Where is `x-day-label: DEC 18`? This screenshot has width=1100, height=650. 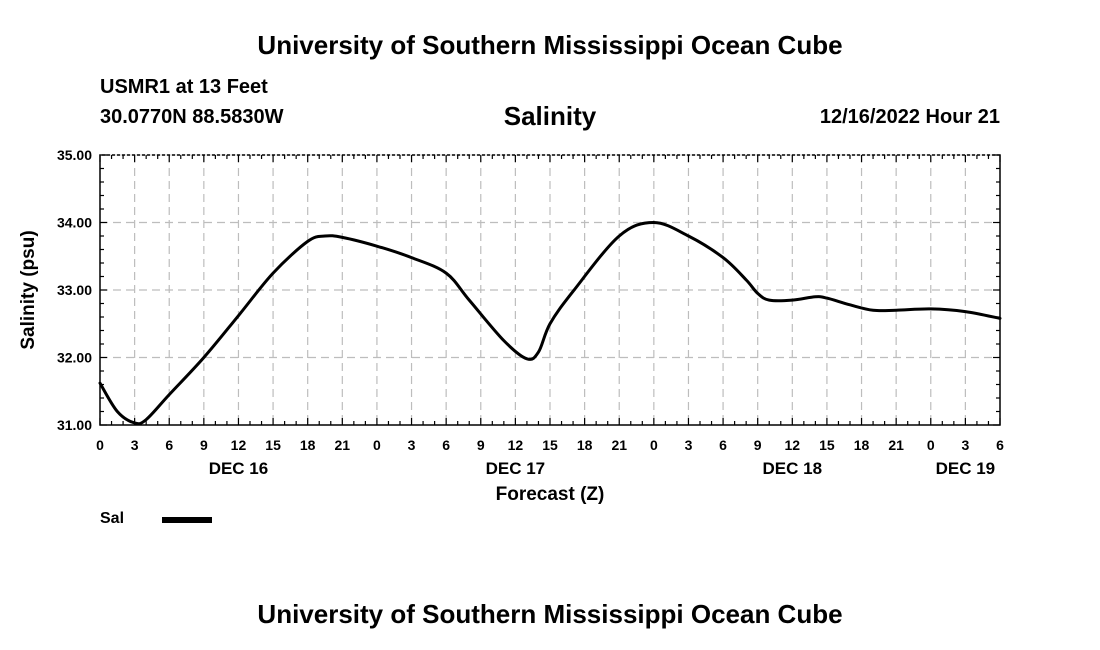 x-day-label: DEC 18 is located at coordinates (793, 468).